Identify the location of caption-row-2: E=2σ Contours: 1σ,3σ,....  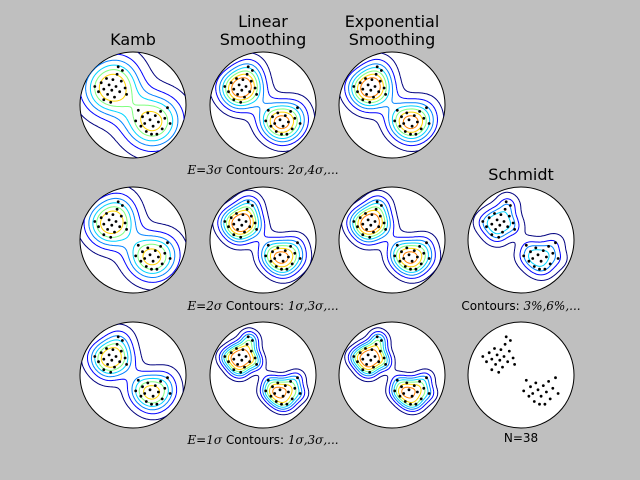
(262, 306).